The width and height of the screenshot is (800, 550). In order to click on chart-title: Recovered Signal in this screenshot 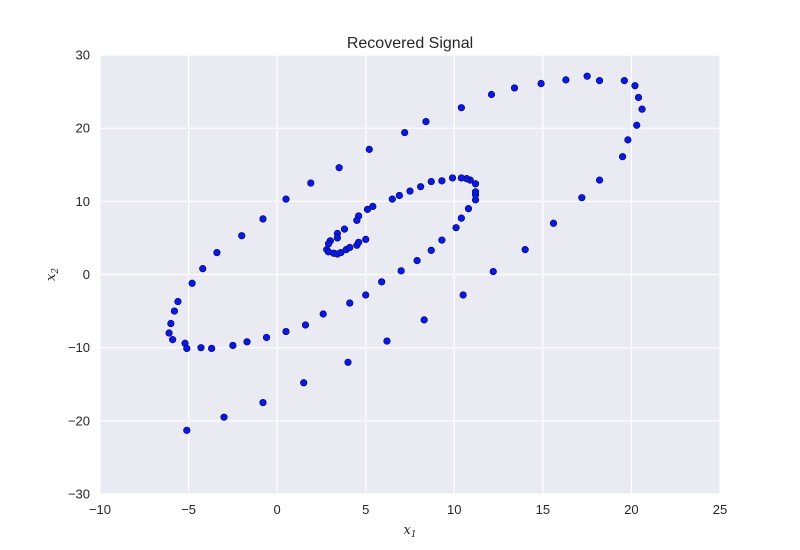, I will do `click(410, 43)`.